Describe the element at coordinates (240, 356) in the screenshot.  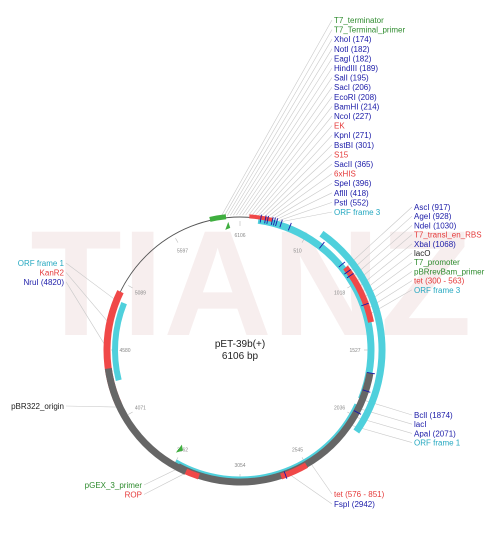
I see `plasmid-size: 6106 bp` at that location.